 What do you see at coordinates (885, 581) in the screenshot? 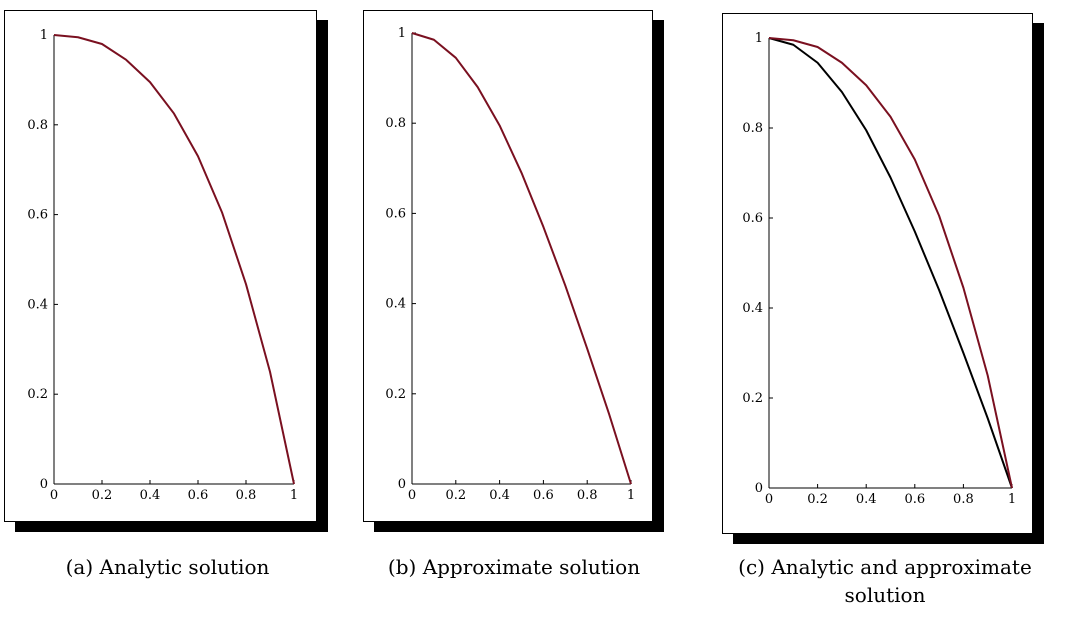
I see `caption-c: (c) Analytic and approximate solution` at bounding box center [885, 581].